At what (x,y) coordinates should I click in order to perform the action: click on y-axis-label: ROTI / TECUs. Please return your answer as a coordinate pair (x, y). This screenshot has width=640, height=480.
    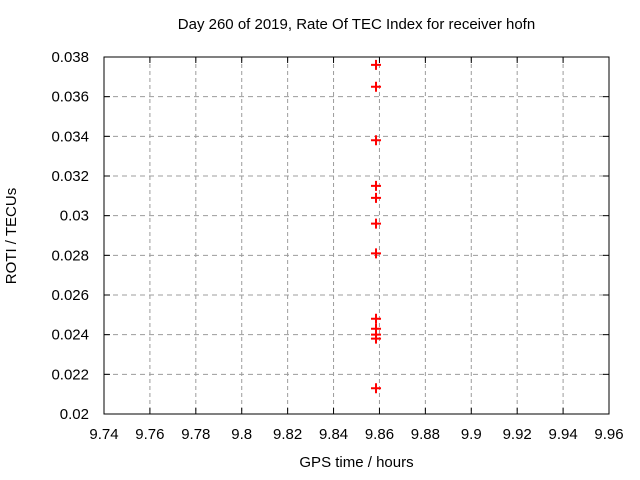
    Looking at the image, I should click on (11, 236).